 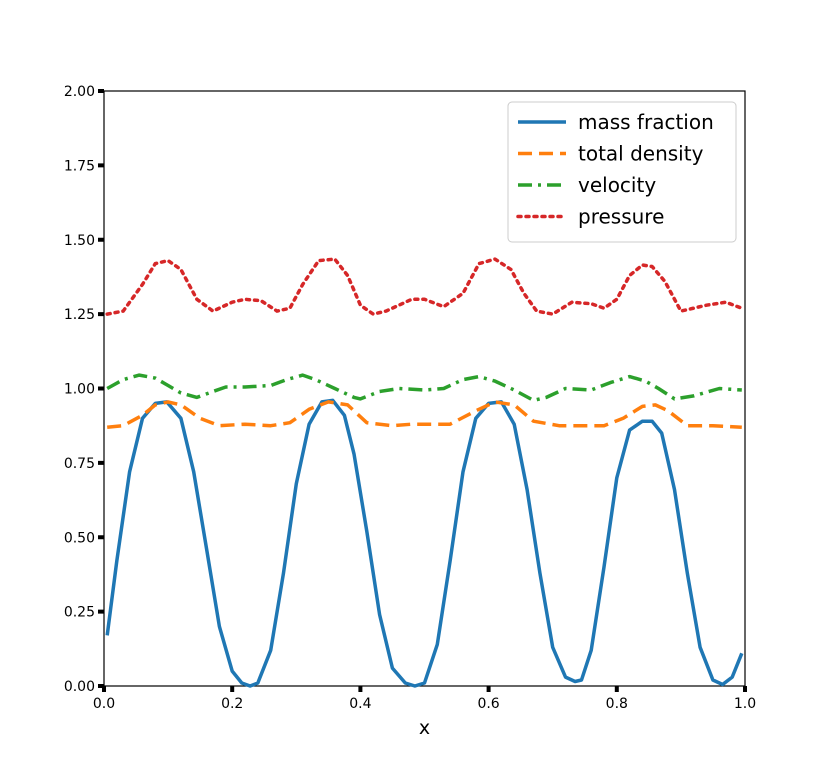 What do you see at coordinates (79, 166) in the screenshot?
I see `y-tick-label: 1.75` at bounding box center [79, 166].